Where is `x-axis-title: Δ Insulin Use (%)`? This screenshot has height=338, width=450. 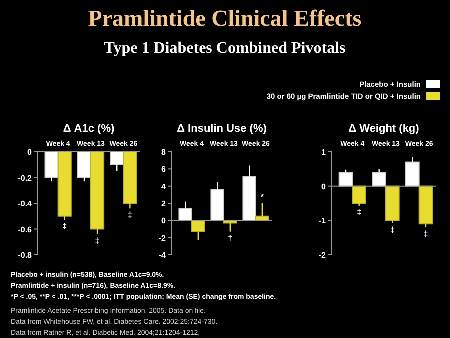
x-axis-title: Δ Insulin Use (%) is located at coordinates (222, 129).